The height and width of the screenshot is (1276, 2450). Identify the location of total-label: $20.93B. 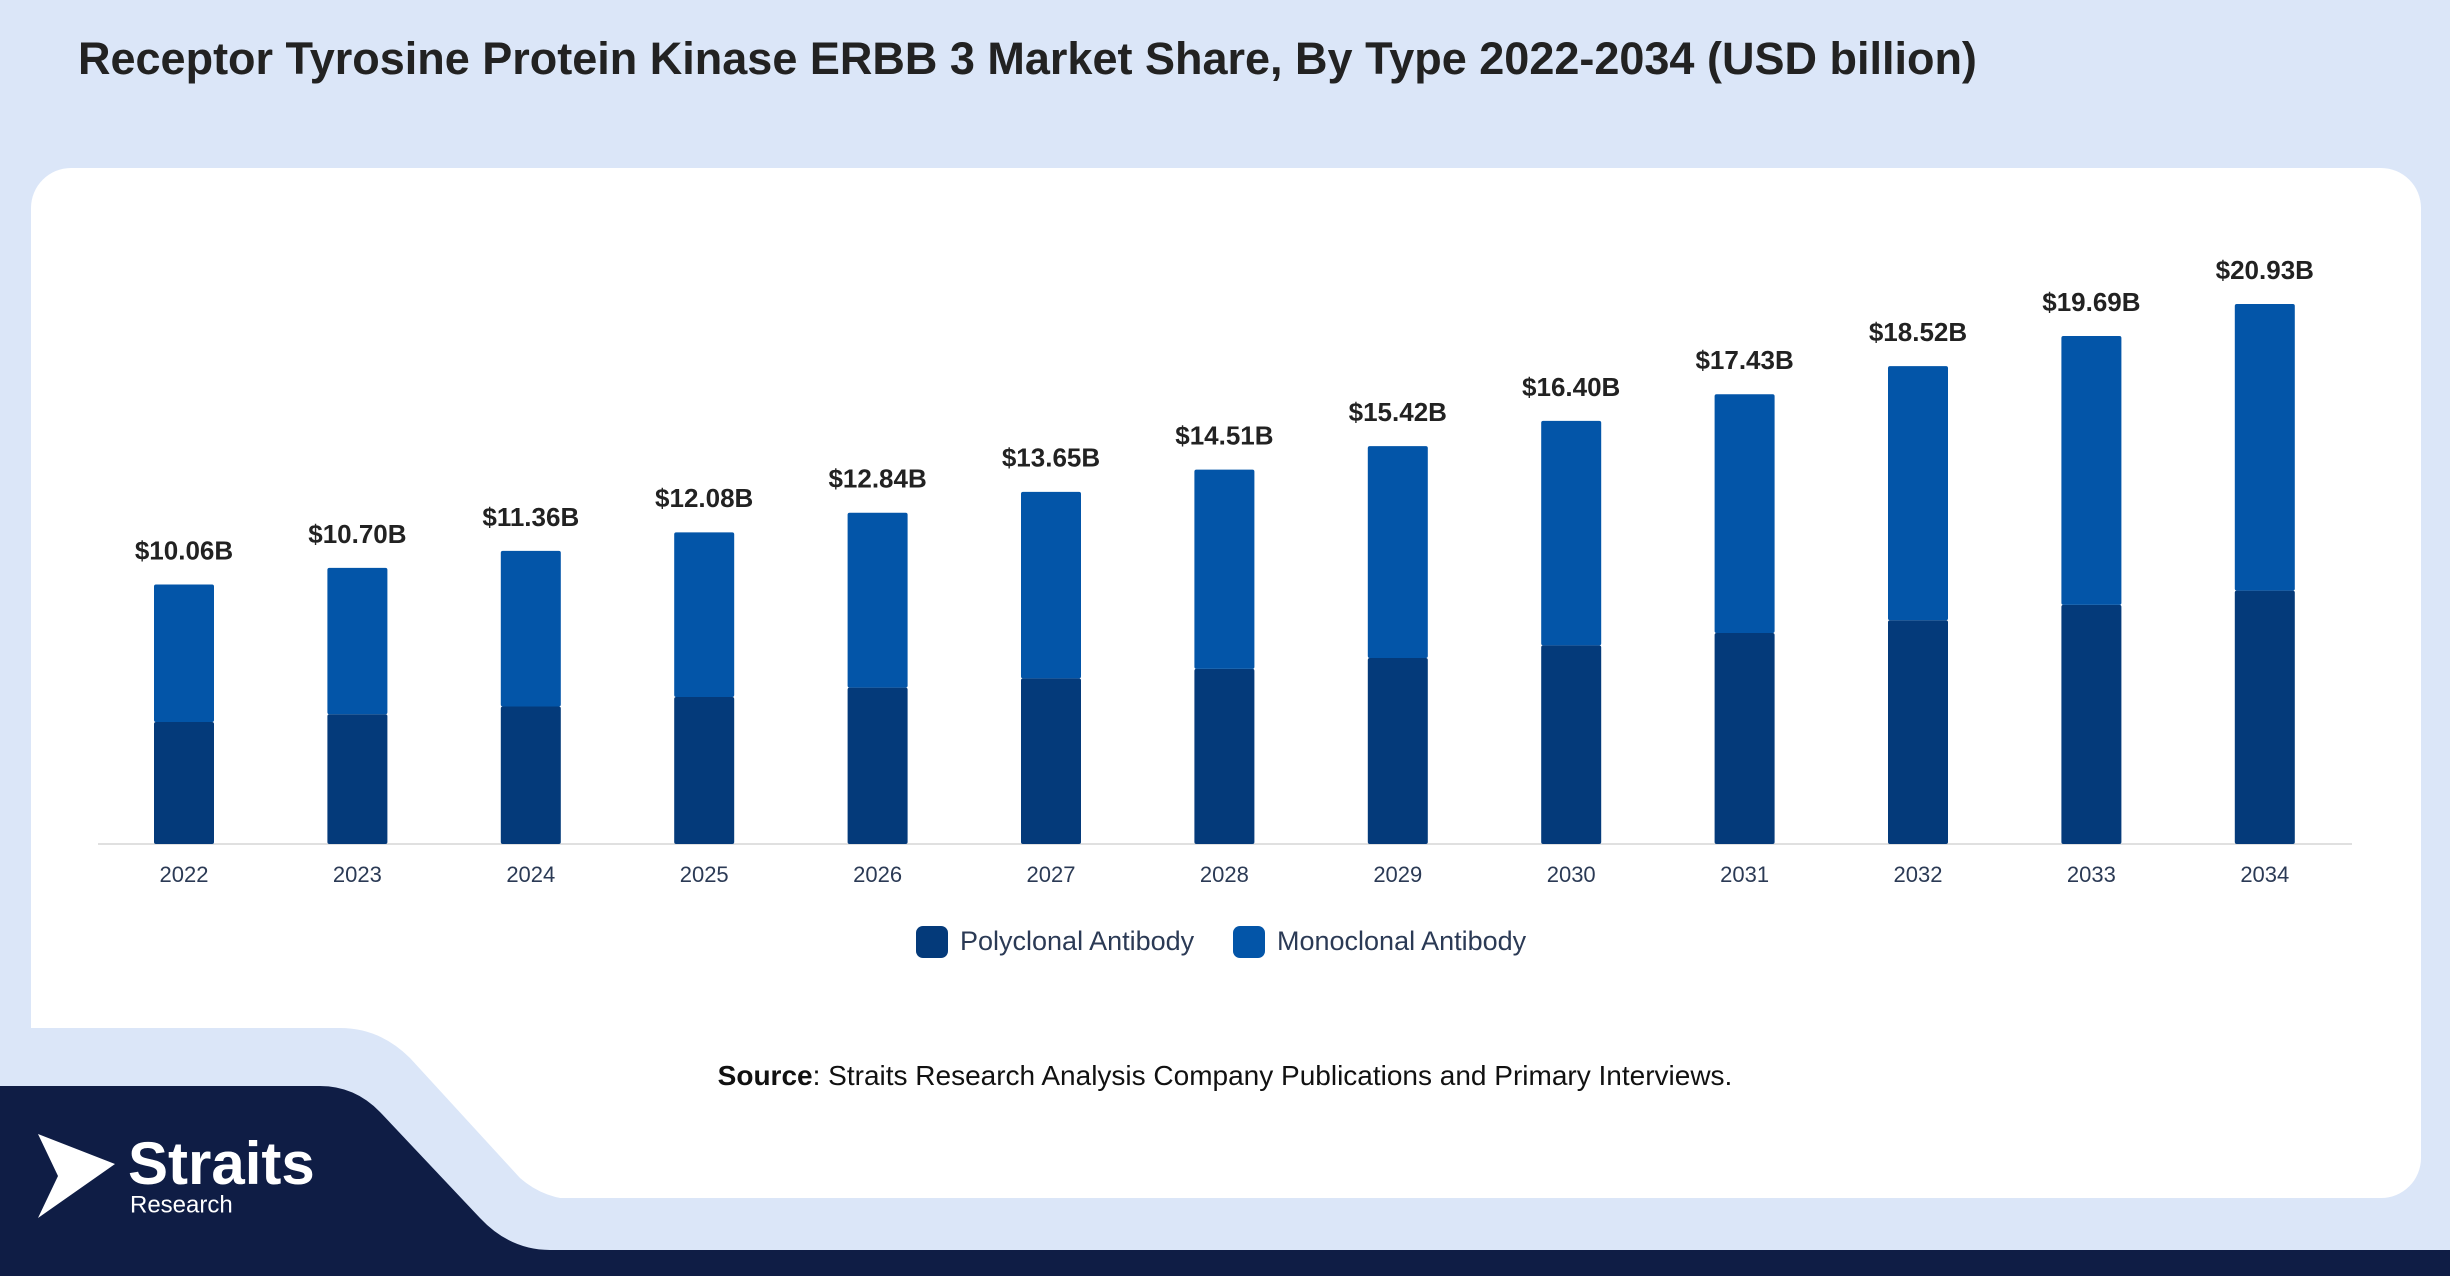
(2265, 270).